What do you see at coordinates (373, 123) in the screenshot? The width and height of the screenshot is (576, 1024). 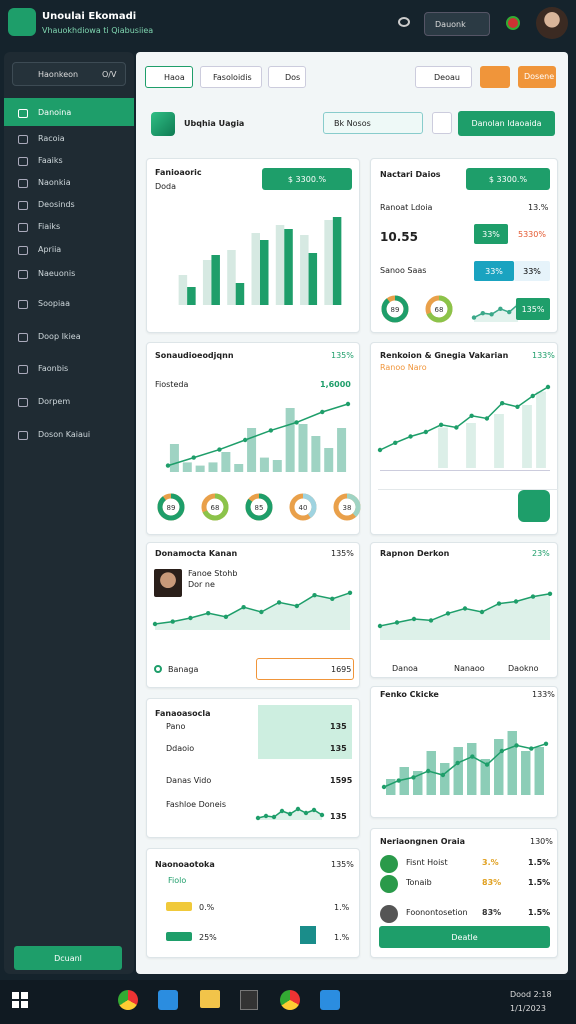 I see `page-select: Bk Nosos` at bounding box center [373, 123].